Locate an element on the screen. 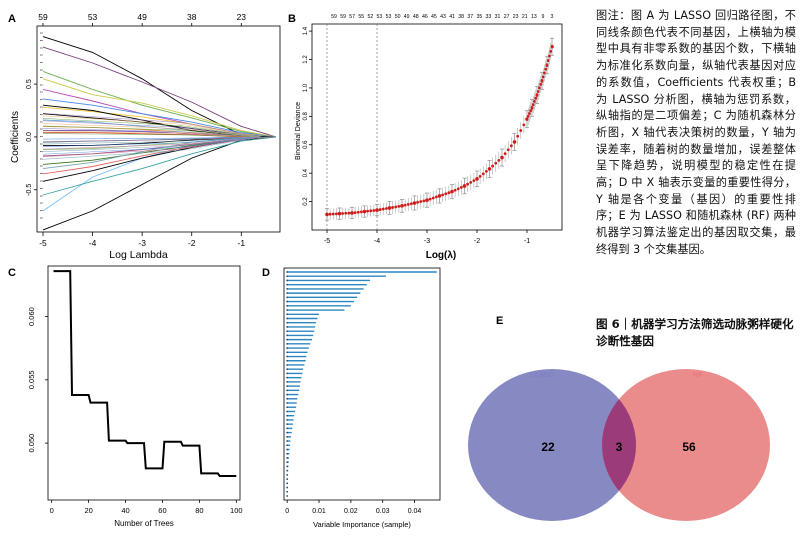  top-tick-label: 27 is located at coordinates (507, 17).